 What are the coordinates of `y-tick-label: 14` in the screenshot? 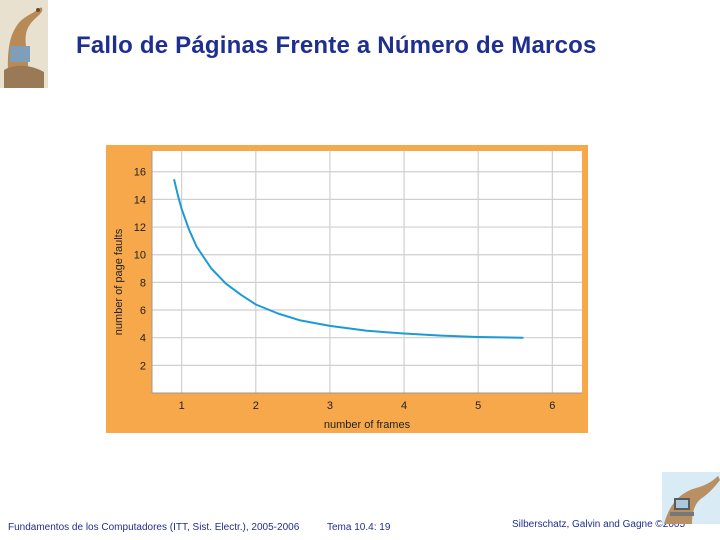 It's located at (140, 200).